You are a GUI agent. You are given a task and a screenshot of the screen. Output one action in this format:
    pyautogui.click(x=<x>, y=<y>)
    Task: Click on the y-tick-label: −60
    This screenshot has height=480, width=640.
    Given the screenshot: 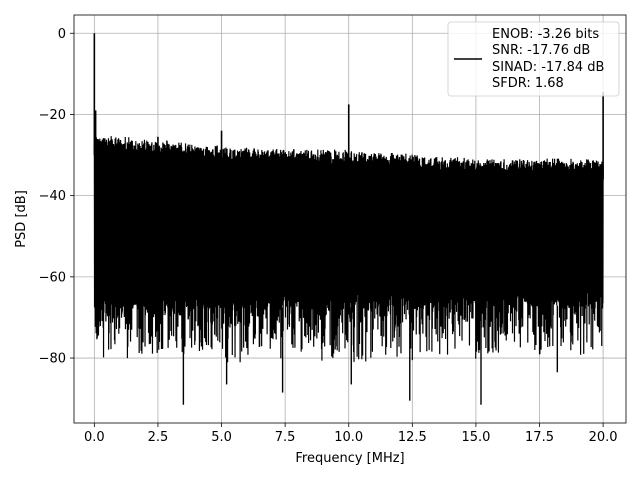 What is the action you would take?
    pyautogui.click(x=52, y=277)
    